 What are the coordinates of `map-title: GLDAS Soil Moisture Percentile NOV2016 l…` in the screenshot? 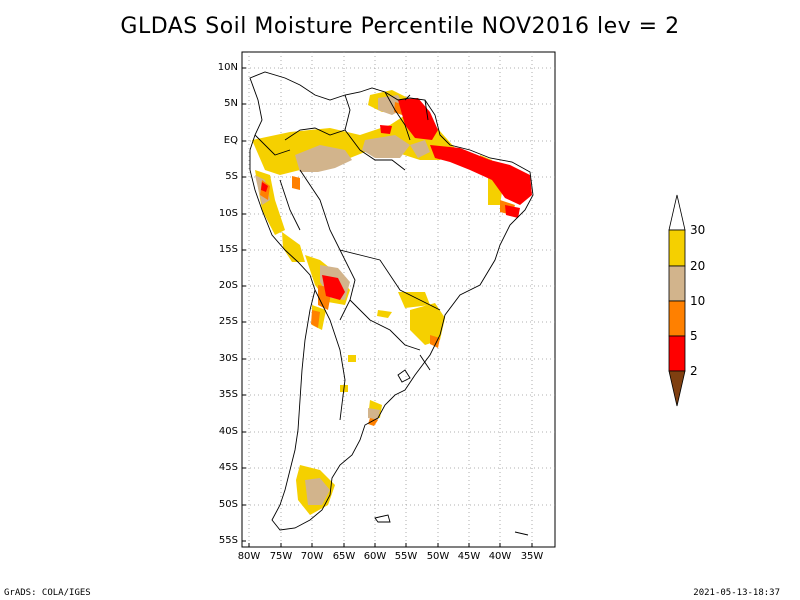 It's located at (400, 26).